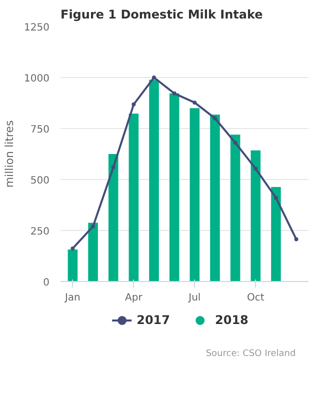  What do you see at coordinates (161, 15) in the screenshot?
I see `chart-title: Figure 1 Domestic Milk Intake` at bounding box center [161, 15].